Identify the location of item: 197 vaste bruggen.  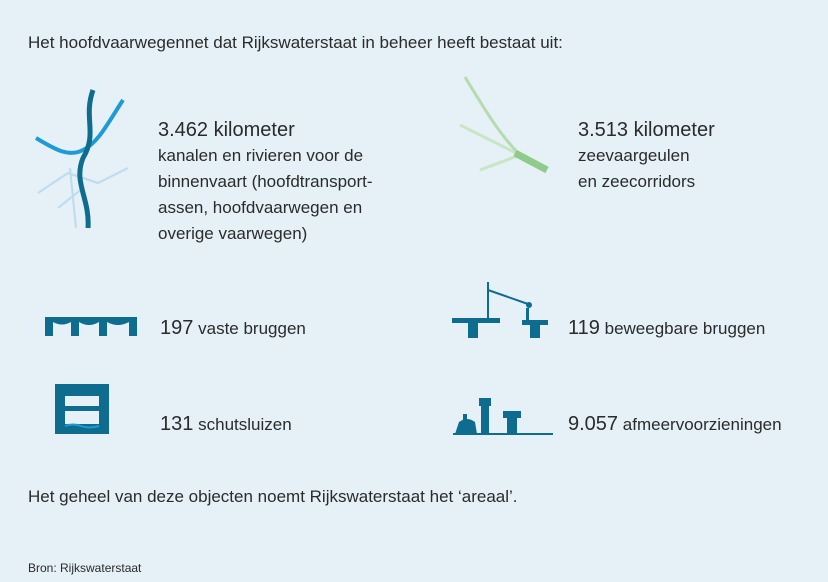
(233, 328).